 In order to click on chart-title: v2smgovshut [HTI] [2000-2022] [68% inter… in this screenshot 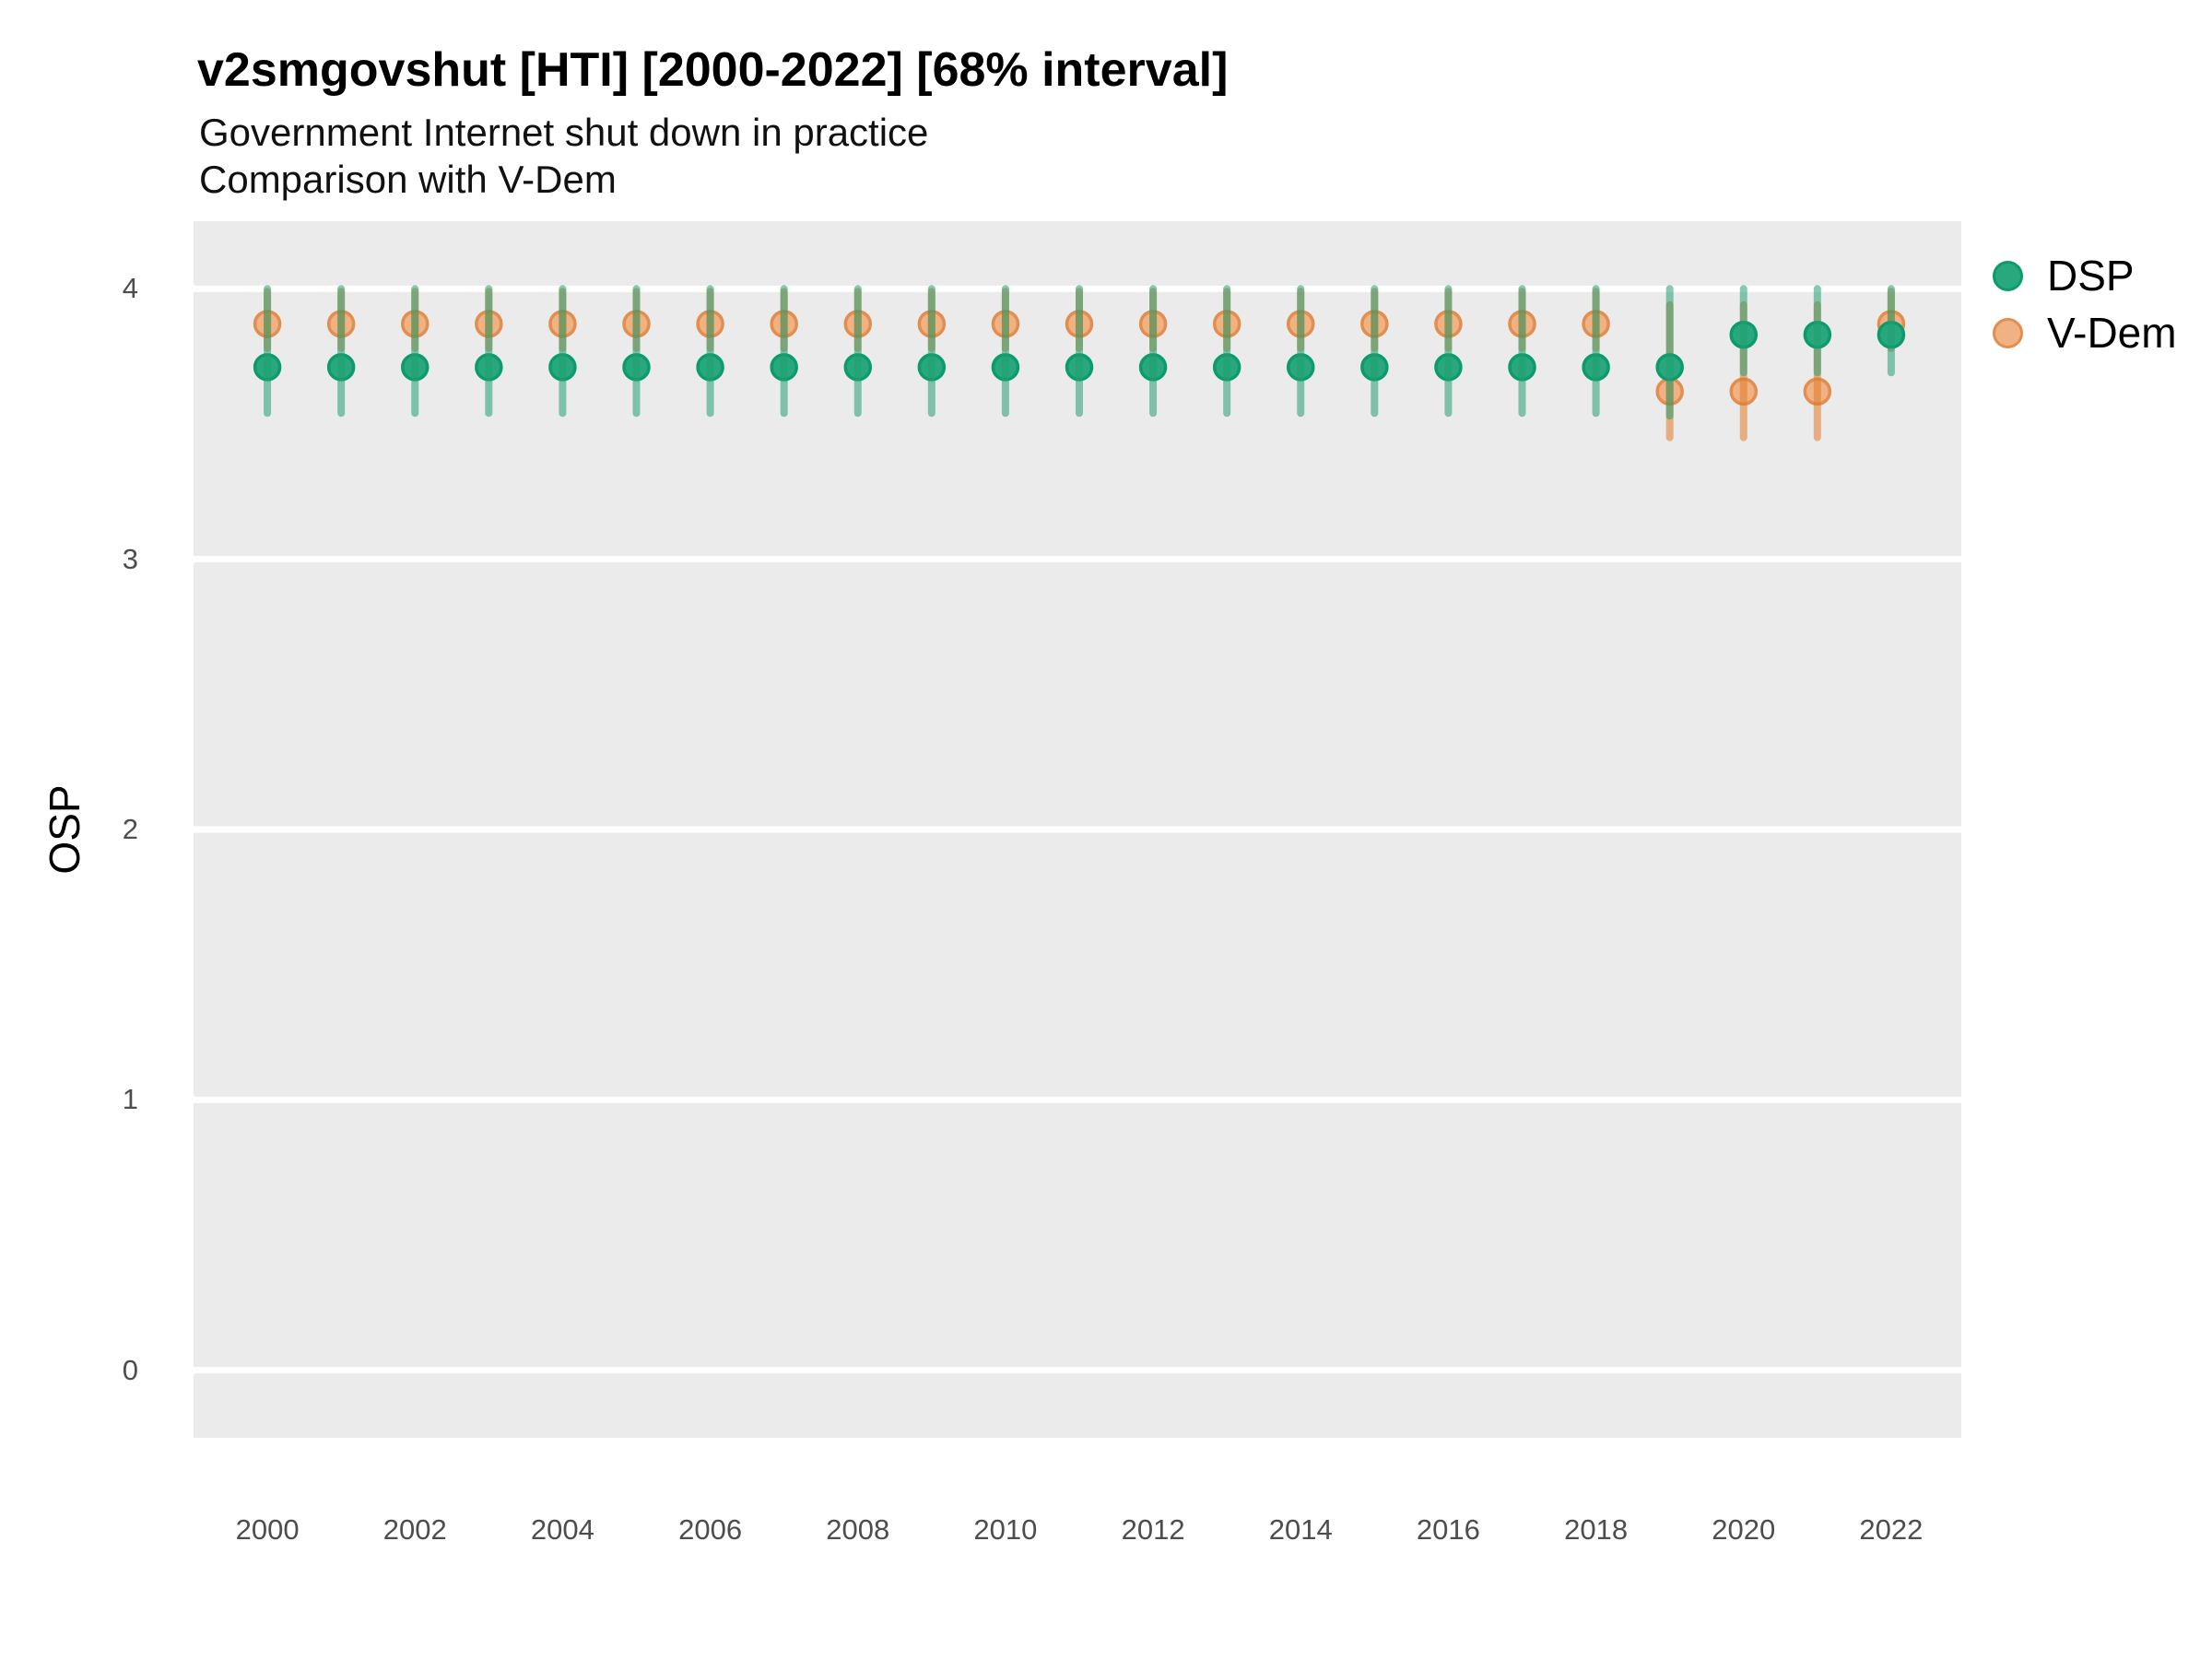, I will do `click(713, 70)`.